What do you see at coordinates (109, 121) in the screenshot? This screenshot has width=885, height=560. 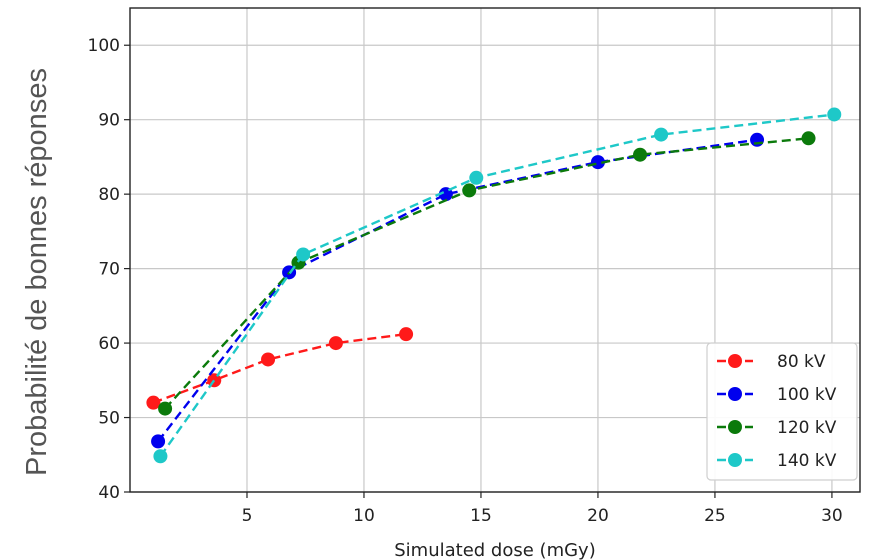 I see `y-tick-label: 90` at bounding box center [109, 121].